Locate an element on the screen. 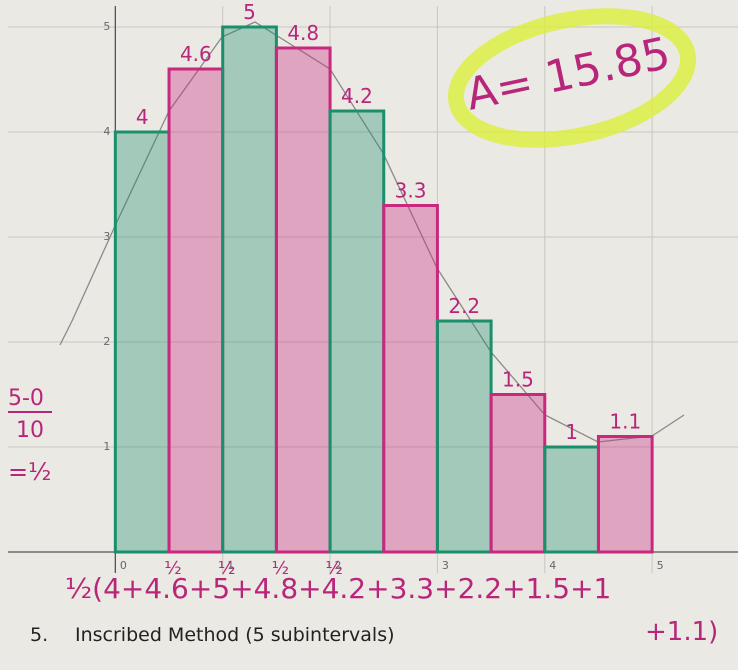  x-tick-label: 2 is located at coordinates (338, 565).